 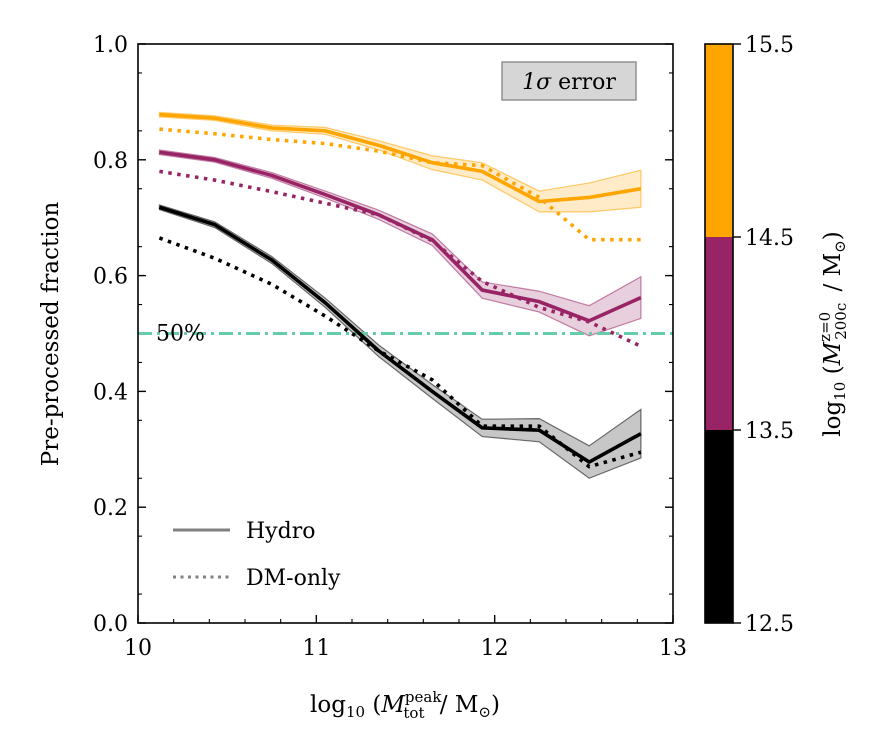 I want to click on y-tick-label: 0.4, so click(x=110, y=392).